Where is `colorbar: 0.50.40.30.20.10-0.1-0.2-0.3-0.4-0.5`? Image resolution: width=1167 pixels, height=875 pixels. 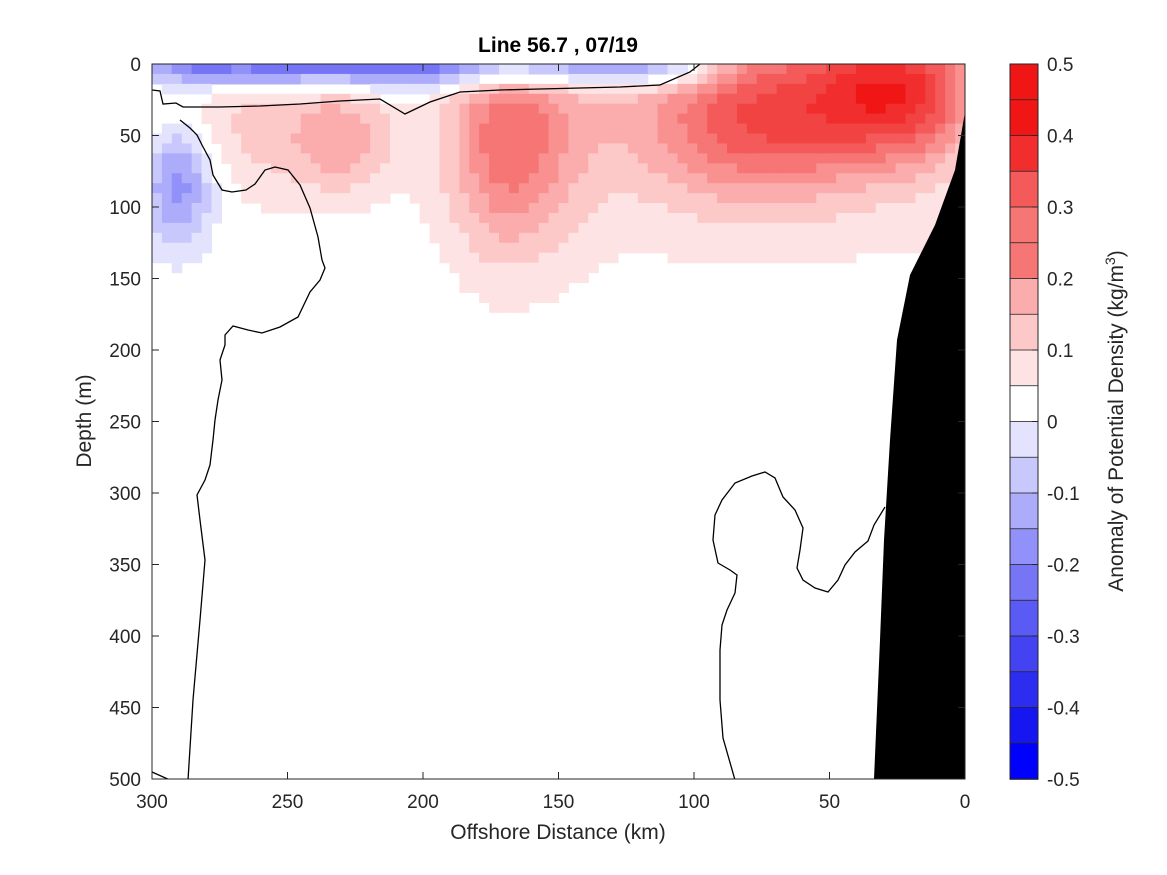 colorbar: 0.50.40.30.20.10-0.1-0.2-0.3-0.4-0.5 is located at coordinates (1044, 423).